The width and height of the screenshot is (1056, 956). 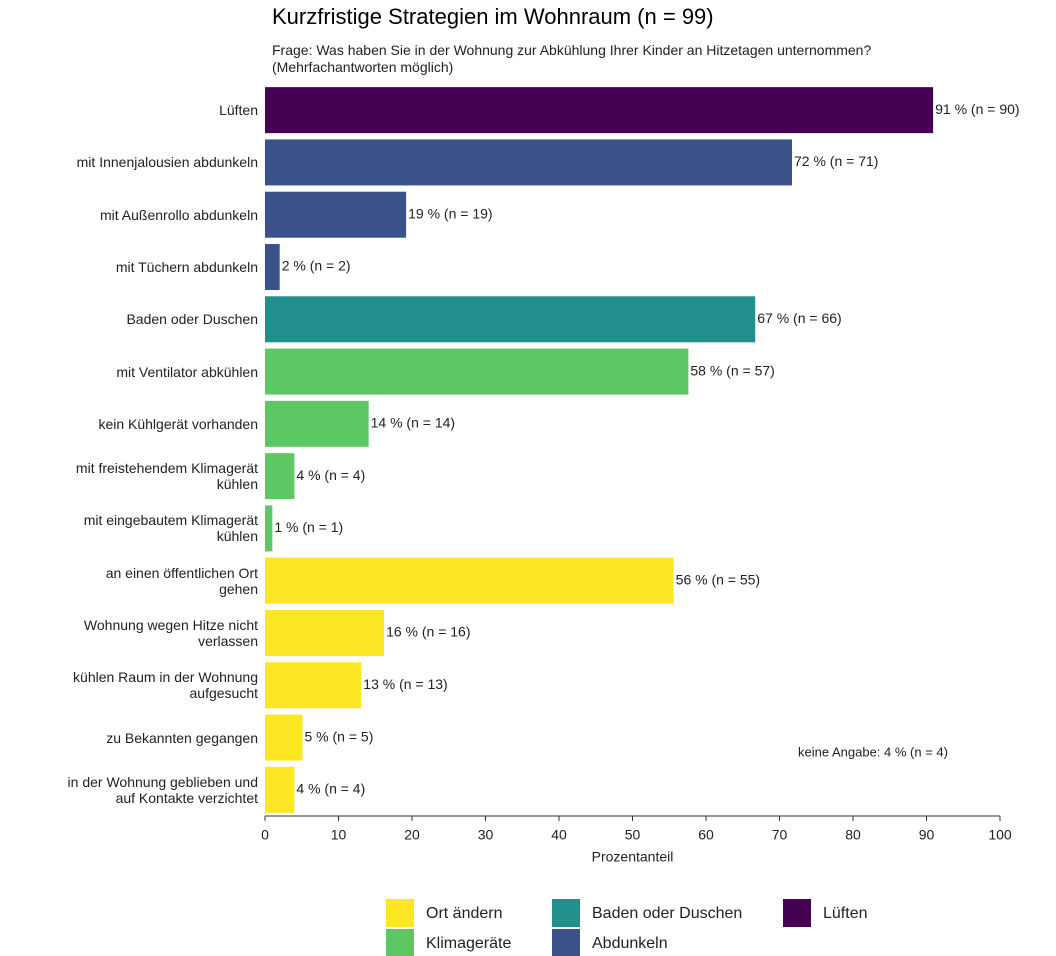 I want to click on x-tick-label: 100, so click(x=1000, y=835).